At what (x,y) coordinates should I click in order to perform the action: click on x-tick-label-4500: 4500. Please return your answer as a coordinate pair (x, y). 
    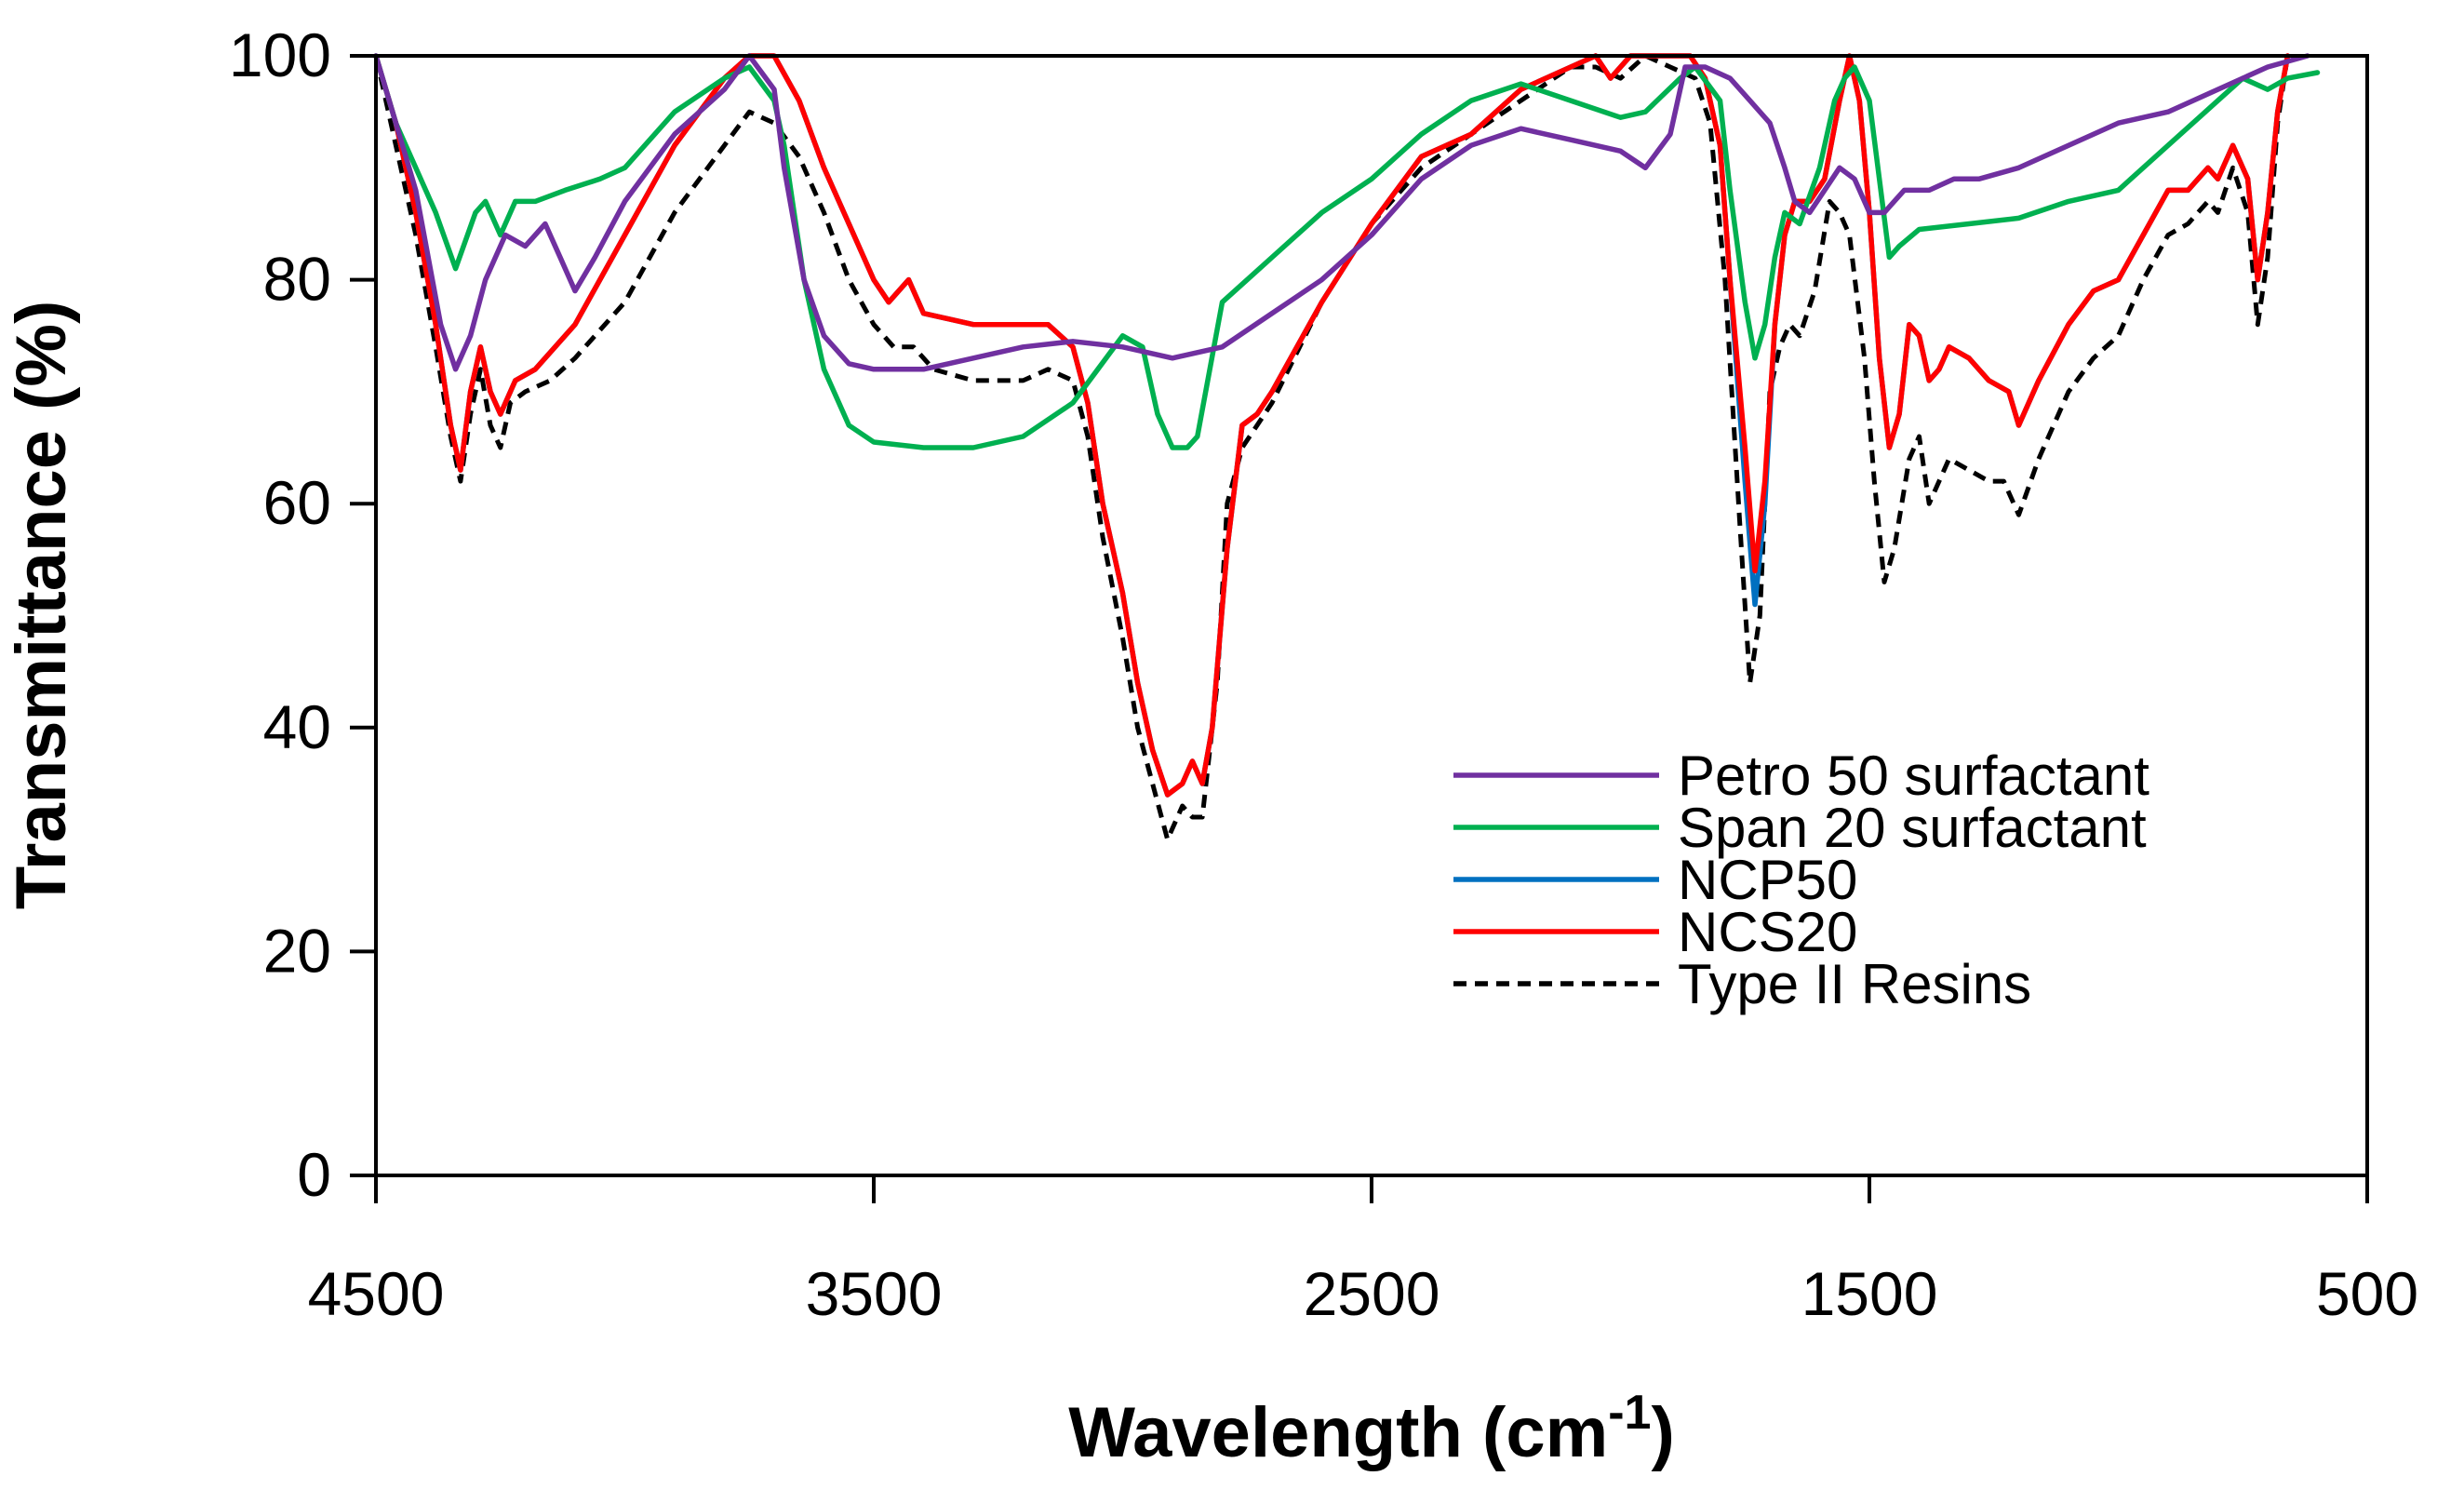
    Looking at the image, I should click on (376, 1293).